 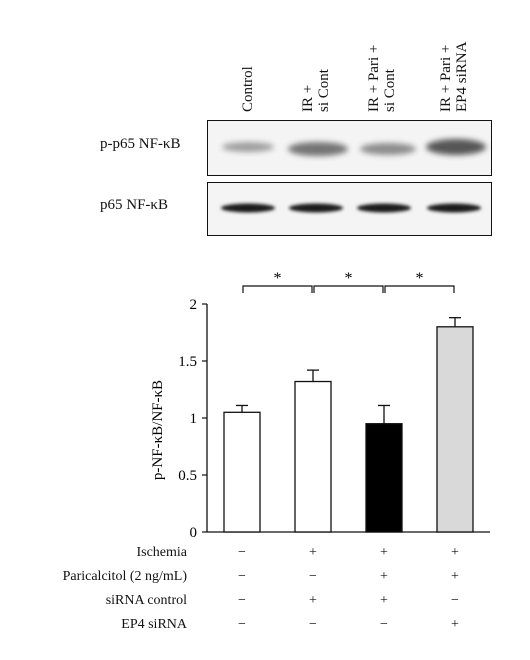 What do you see at coordinates (388, 149) in the screenshot?
I see `band-phospho-lane3` at bounding box center [388, 149].